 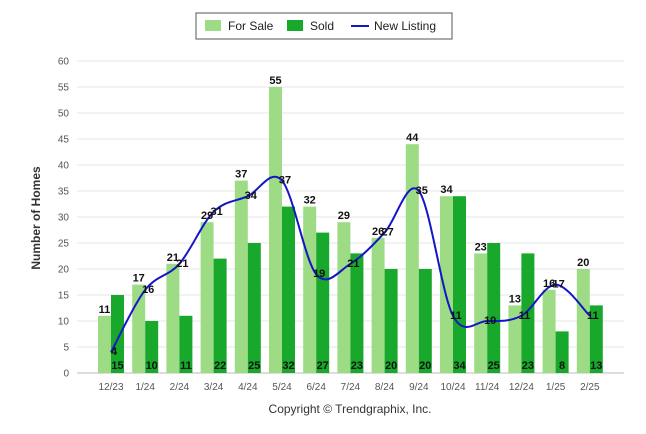 What do you see at coordinates (216, 212) in the screenshot?
I see `label-new-listing: 31` at bounding box center [216, 212].